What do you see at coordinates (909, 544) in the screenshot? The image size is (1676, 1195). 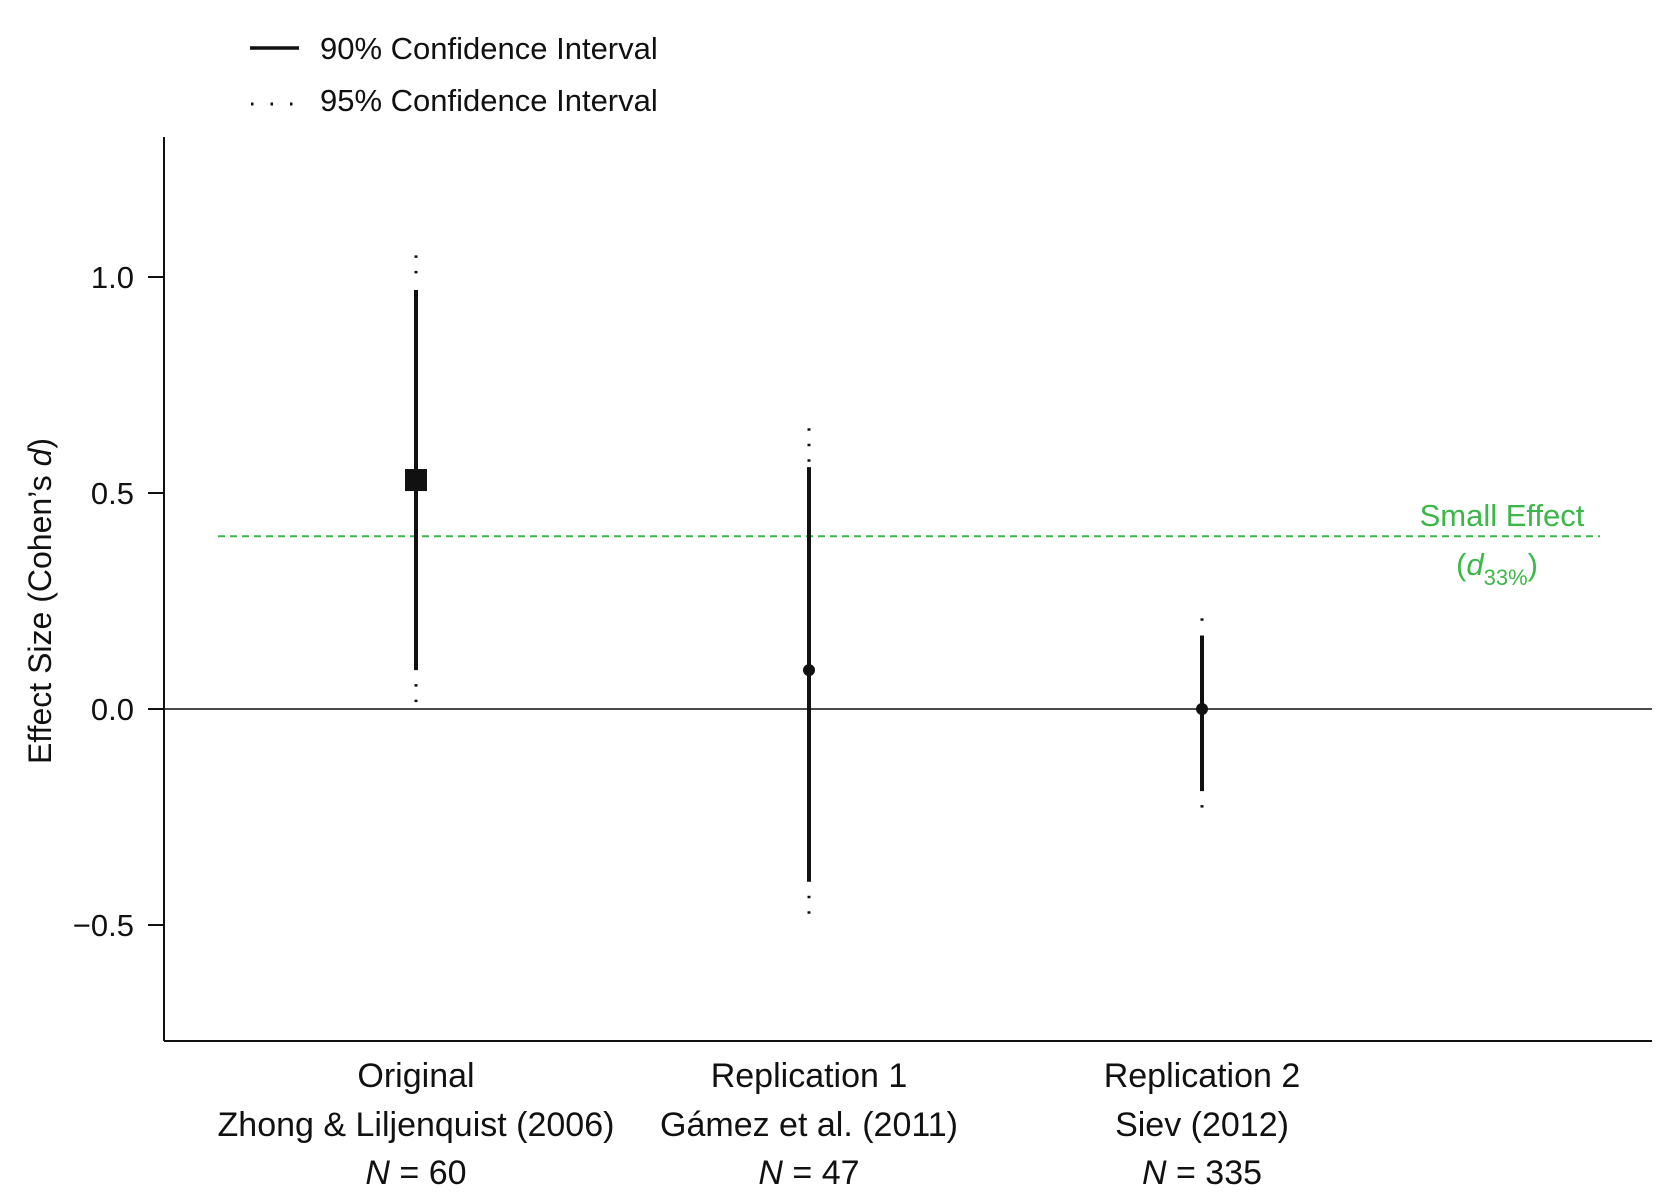 I see `small-effect-reference: Small Effect (d33%)` at bounding box center [909, 544].